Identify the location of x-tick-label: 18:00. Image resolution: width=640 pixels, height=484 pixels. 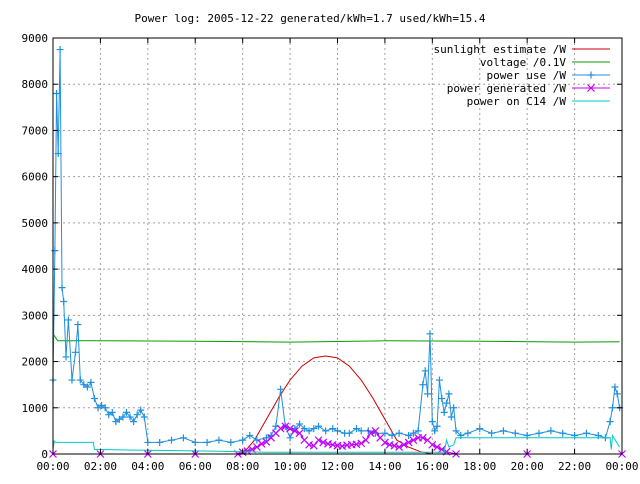
(479, 466).